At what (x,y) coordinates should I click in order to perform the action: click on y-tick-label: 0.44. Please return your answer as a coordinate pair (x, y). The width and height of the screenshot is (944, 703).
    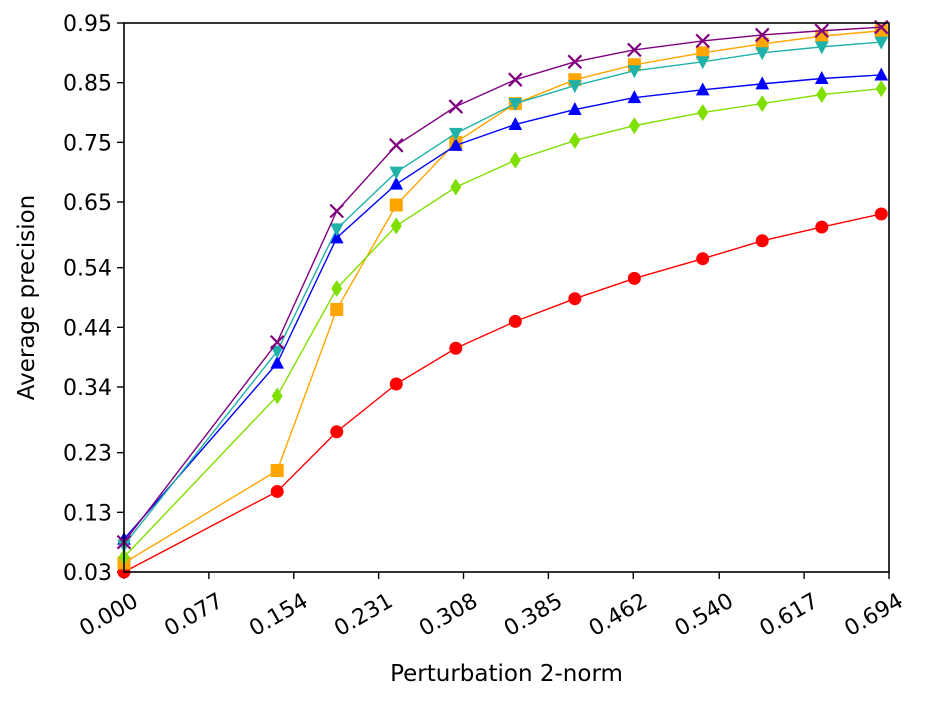
    Looking at the image, I should click on (87, 328).